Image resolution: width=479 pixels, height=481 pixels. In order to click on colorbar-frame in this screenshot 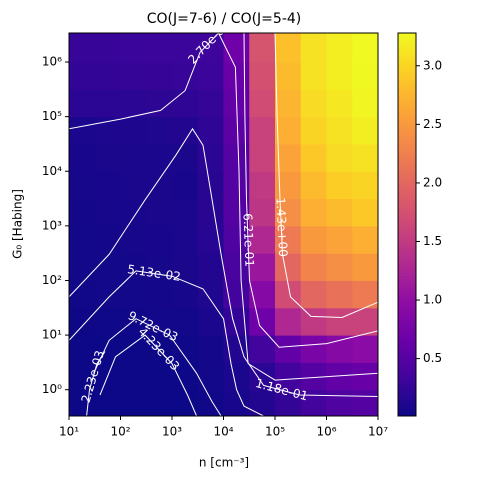, I will do `click(407, 224)`.